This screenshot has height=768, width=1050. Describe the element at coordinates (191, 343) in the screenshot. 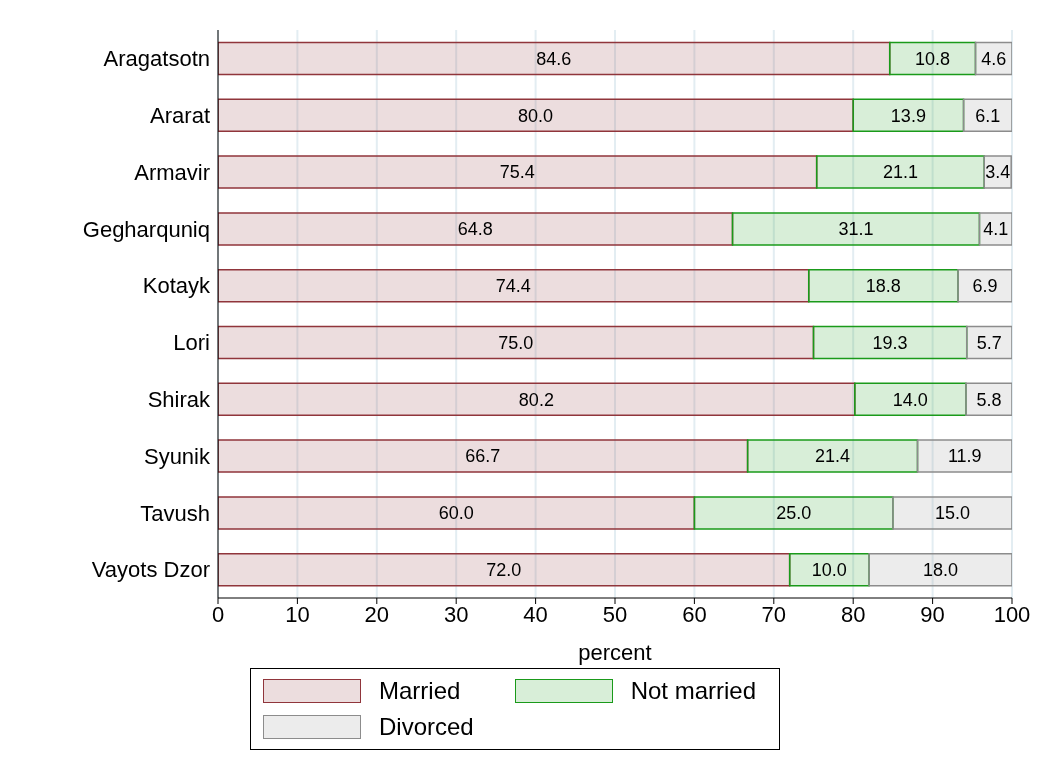

I see `y-tick-label: Lori` at that location.